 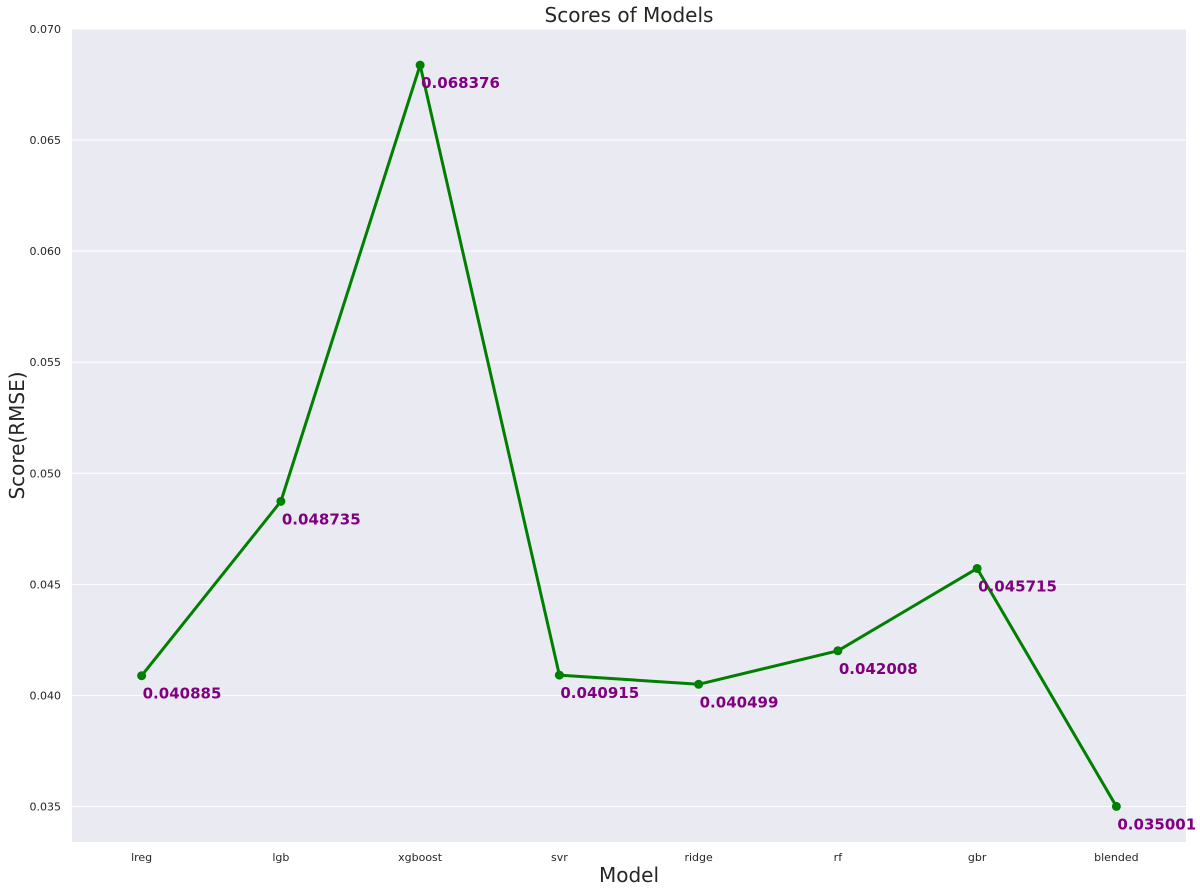 I want to click on data-label: 0.040885, so click(x=182, y=694).